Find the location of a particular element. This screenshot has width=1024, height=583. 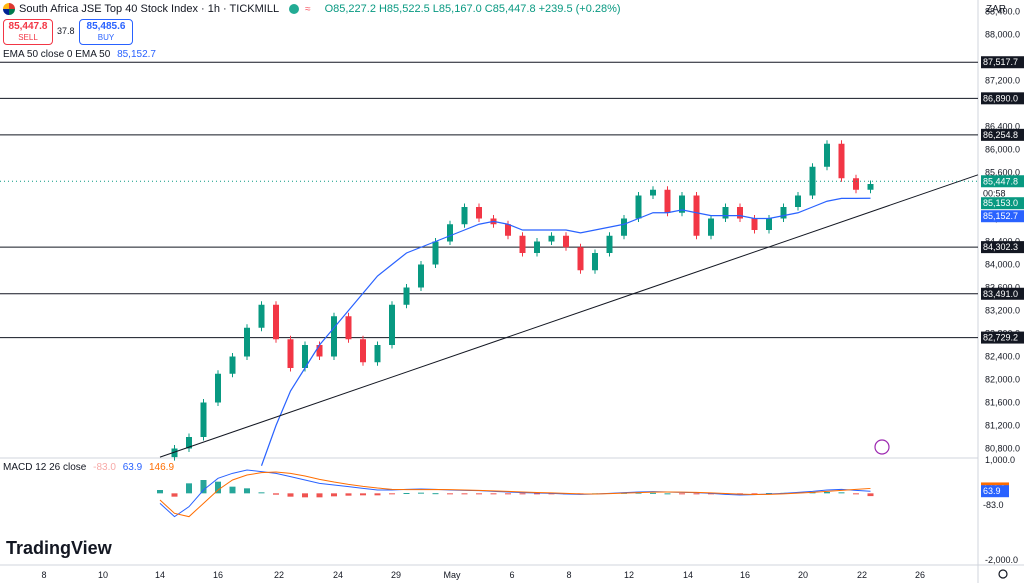

ema-legend: EMA 50 close 0 EMA 50 85,152.7 is located at coordinates (79, 54).